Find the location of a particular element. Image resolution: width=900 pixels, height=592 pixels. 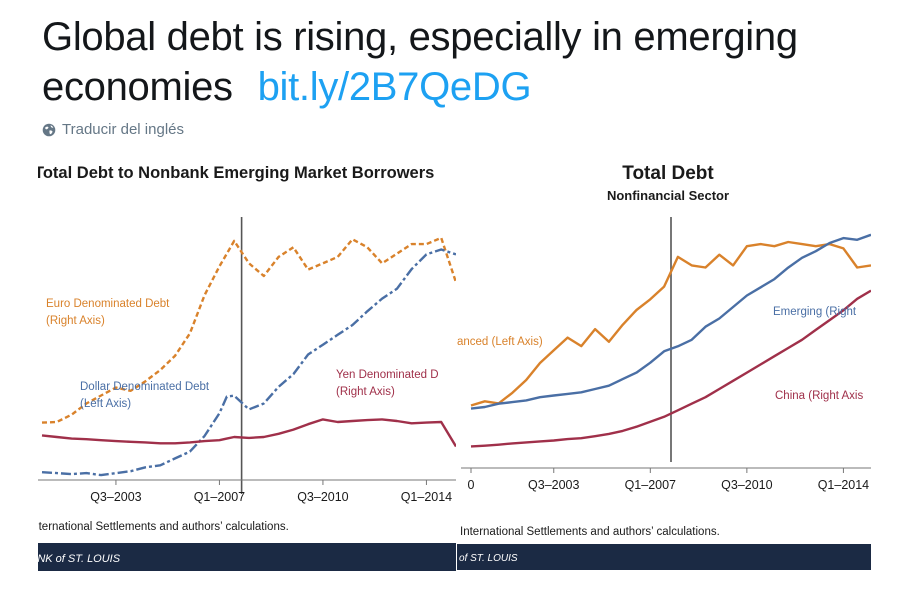

label-yen-1: Yen Denominated D is located at coordinates (387, 375).